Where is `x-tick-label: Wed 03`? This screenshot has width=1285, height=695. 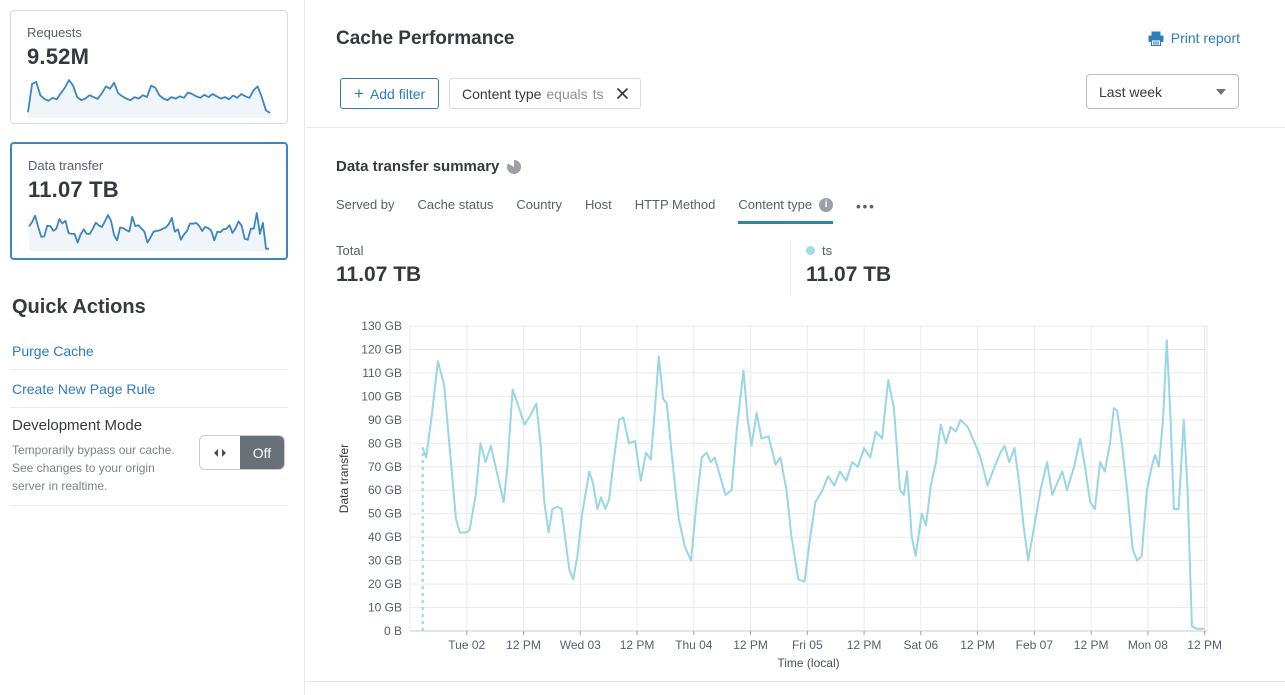
x-tick-label: Wed 03 is located at coordinates (580, 645).